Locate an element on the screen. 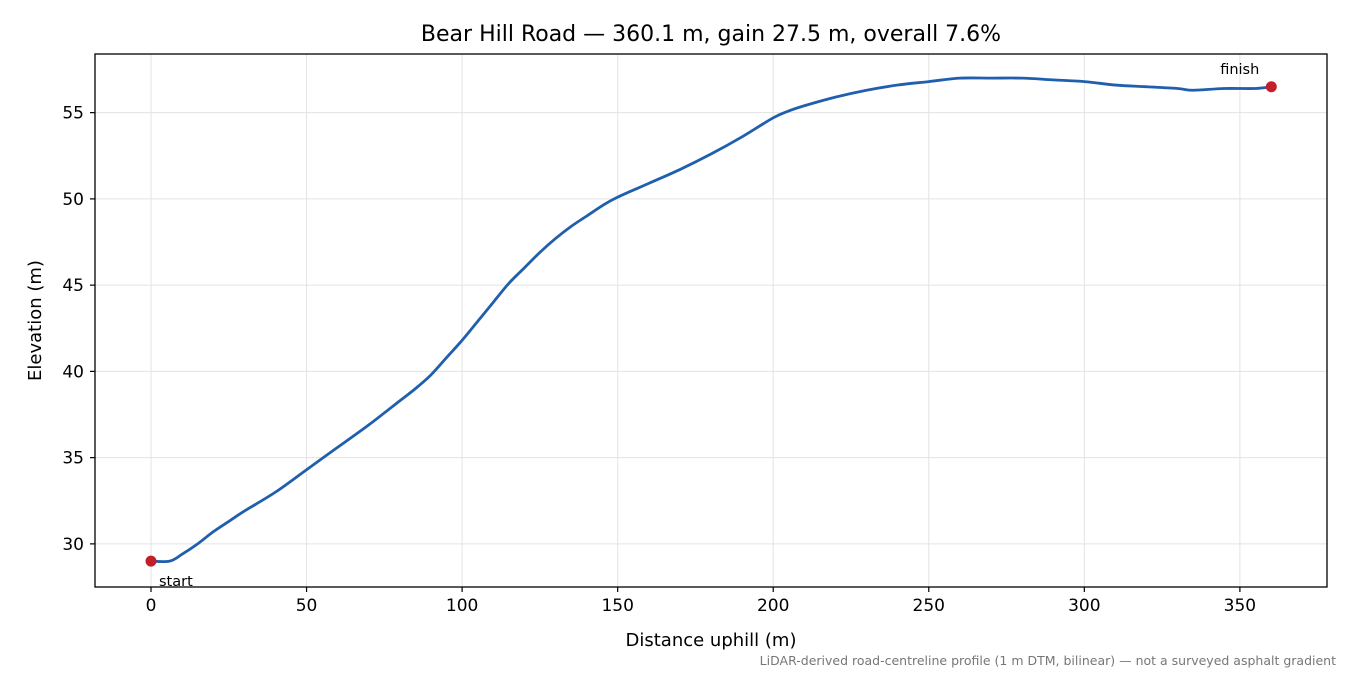 This screenshot has height=675, width=1350. y-tick-label: 45 is located at coordinates (73, 286).